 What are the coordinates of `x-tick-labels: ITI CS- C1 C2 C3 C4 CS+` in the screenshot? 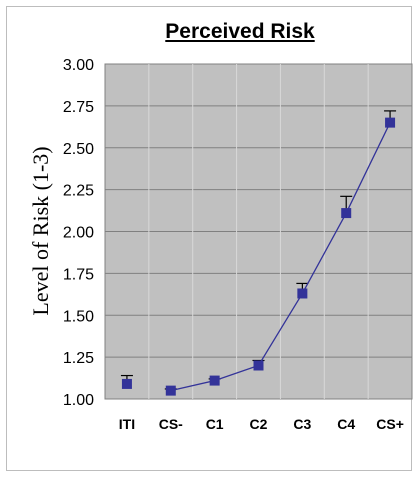 It's located at (261, 424).